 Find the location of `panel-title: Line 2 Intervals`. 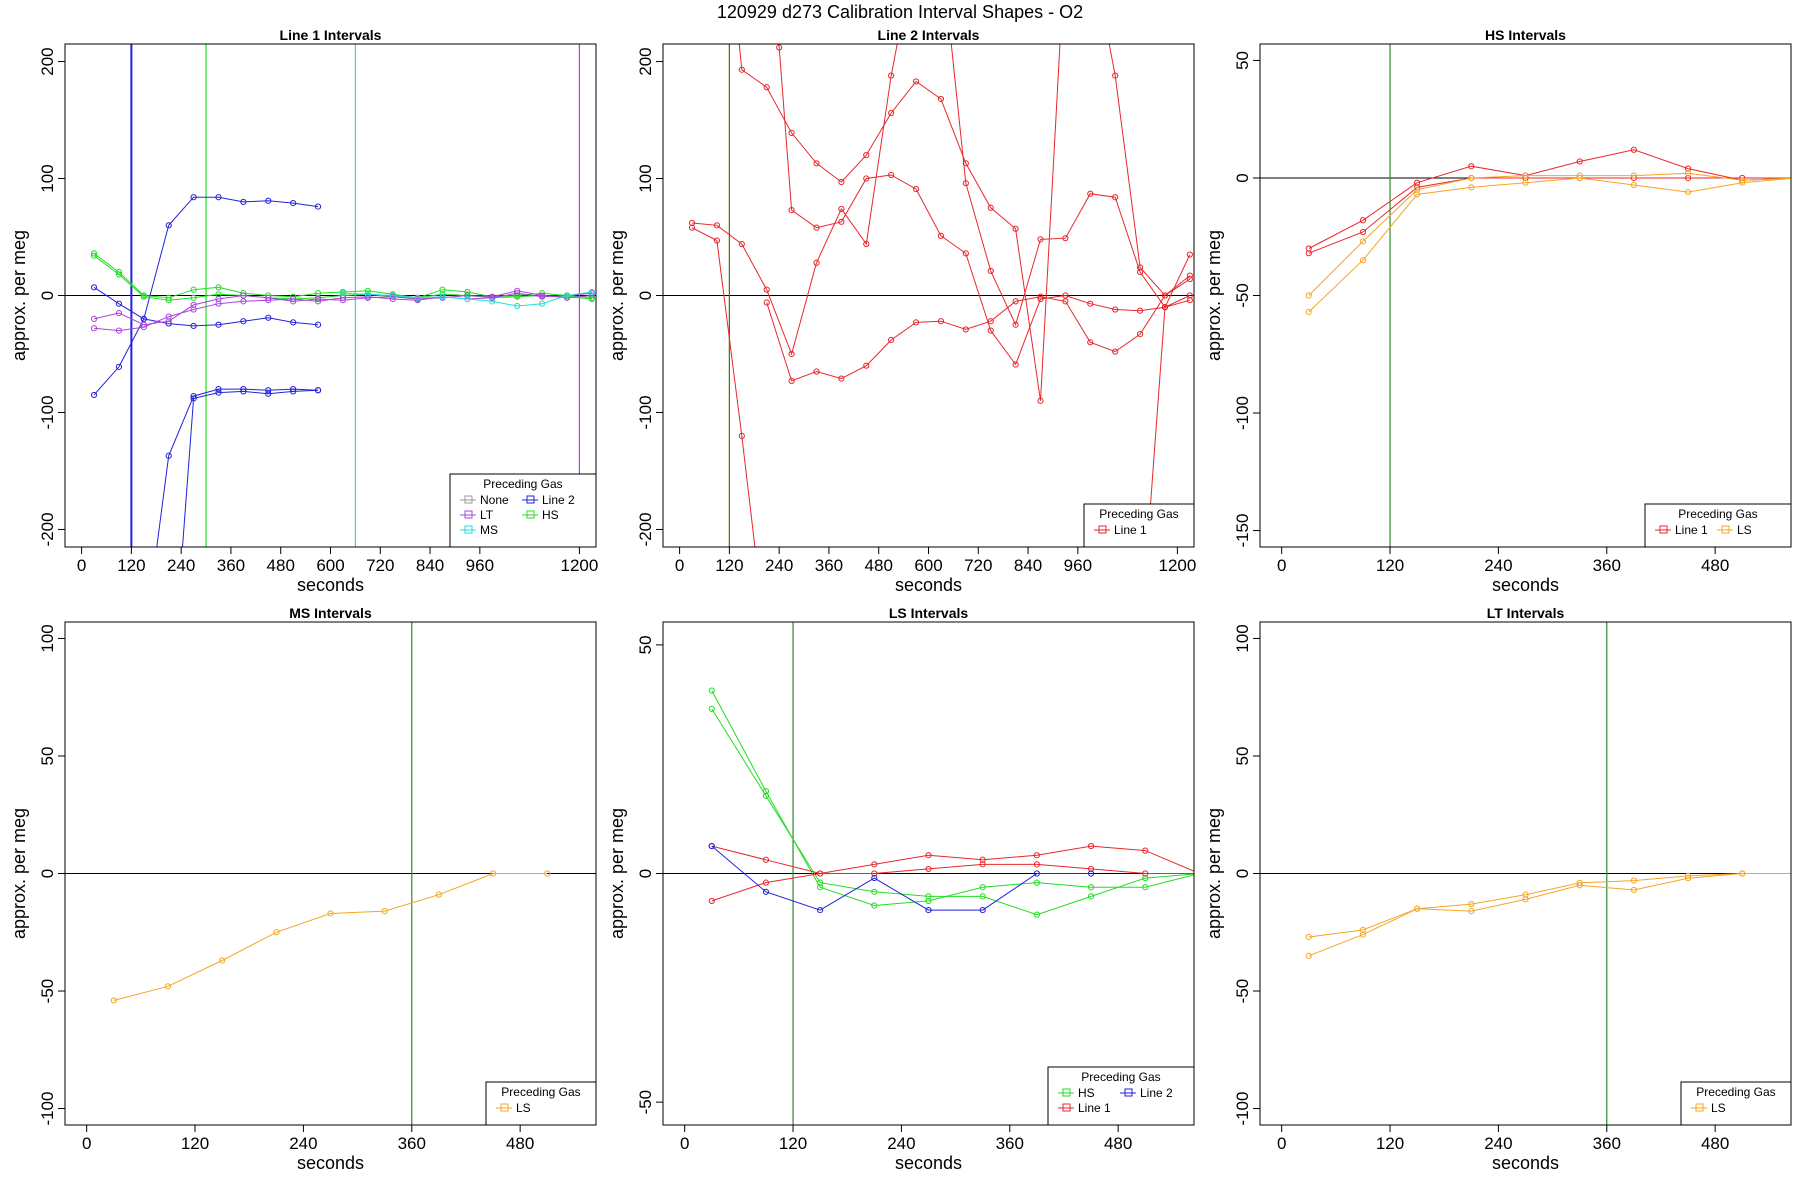

panel-title: Line 2 Intervals is located at coordinates (929, 35).